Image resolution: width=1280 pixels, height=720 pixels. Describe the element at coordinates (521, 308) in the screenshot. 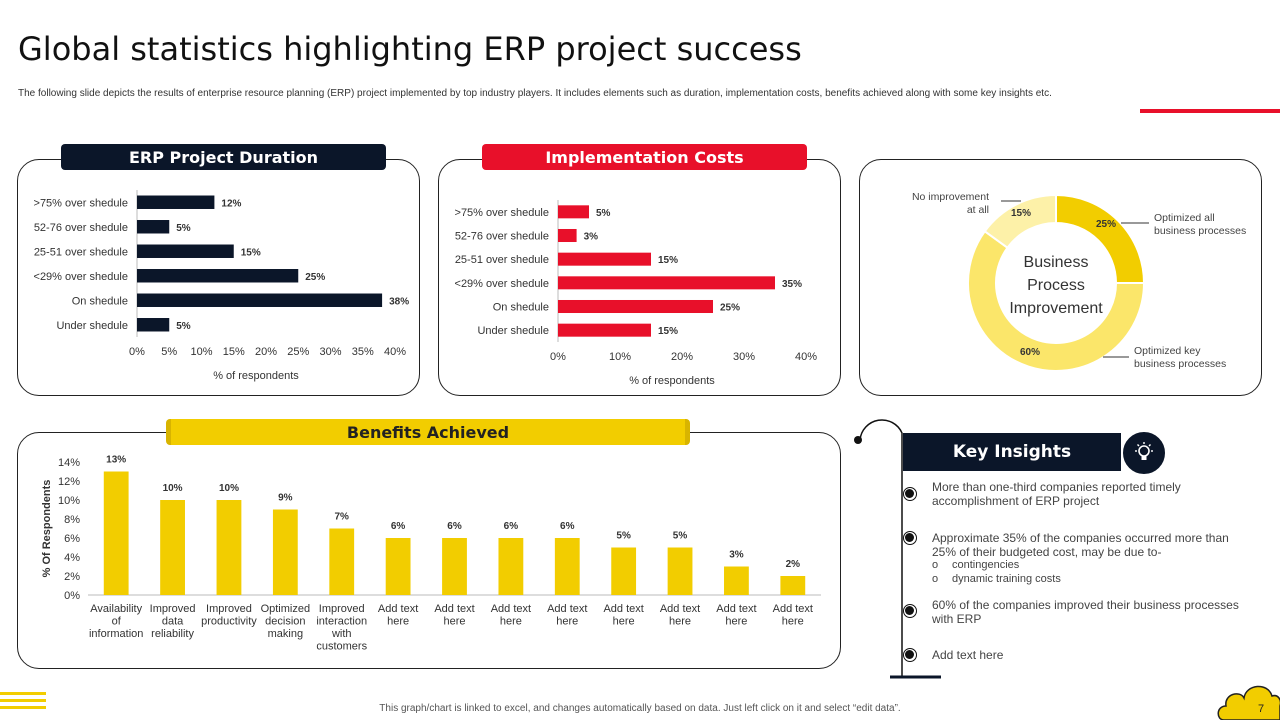

I see `category-label: On shedule` at that location.